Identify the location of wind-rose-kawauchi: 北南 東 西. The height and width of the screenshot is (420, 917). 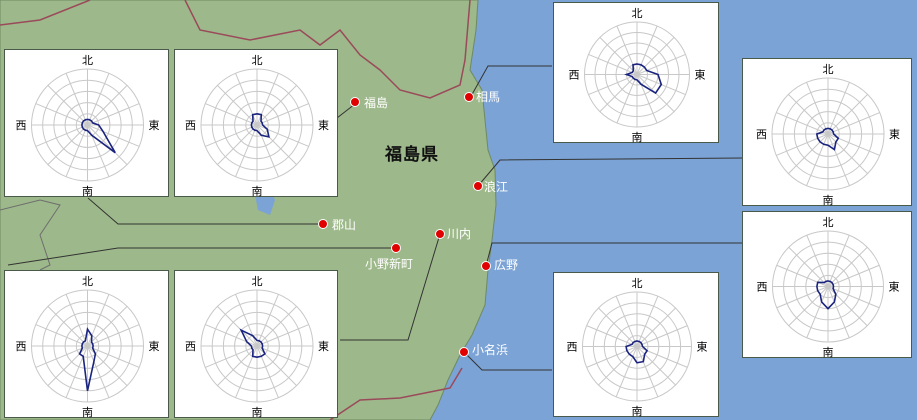
(256, 344).